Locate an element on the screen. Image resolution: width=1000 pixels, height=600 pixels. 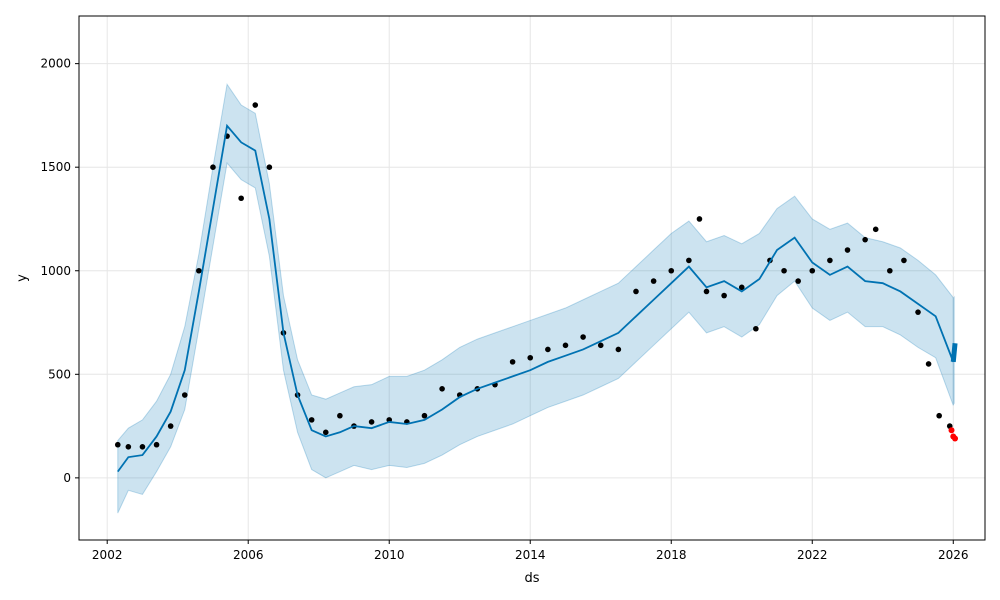
x-tick-label: 2022 is located at coordinates (812, 555).